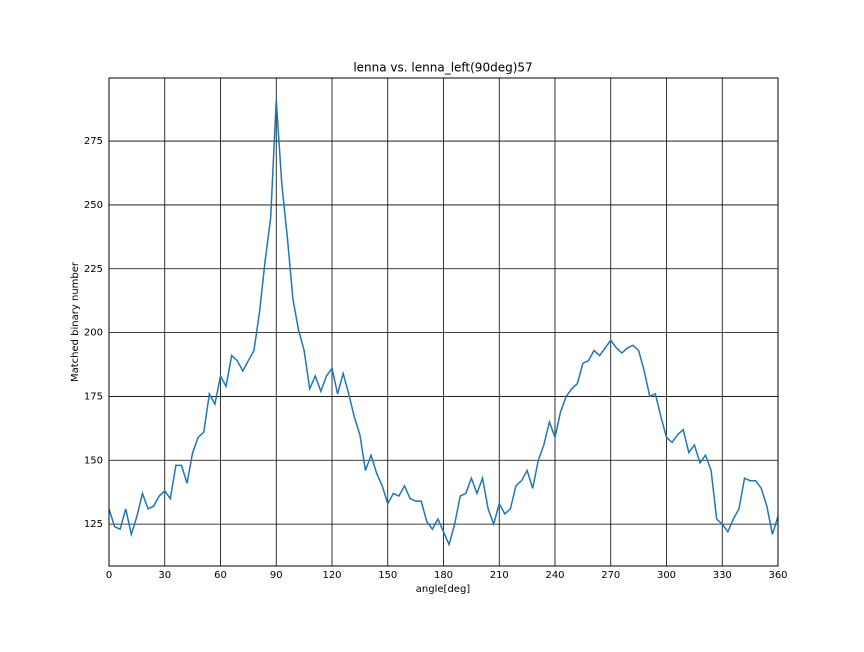 This screenshot has width=864, height=652. What do you see at coordinates (722, 575) in the screenshot?
I see `x-tick-label: 330` at bounding box center [722, 575].